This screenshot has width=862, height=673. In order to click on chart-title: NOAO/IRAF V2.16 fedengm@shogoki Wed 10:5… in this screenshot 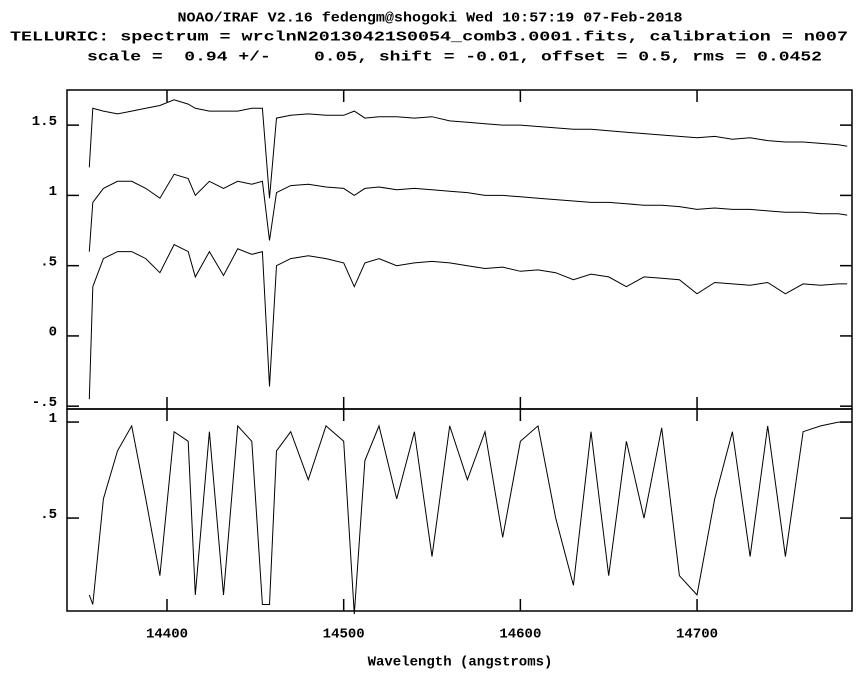, I will do `click(430, 19)`.